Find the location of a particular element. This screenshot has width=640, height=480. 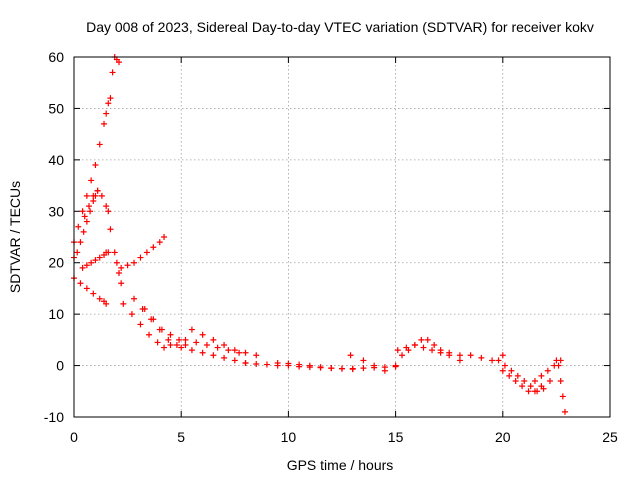

series-track-c-hump is located at coordinates (96, 203).